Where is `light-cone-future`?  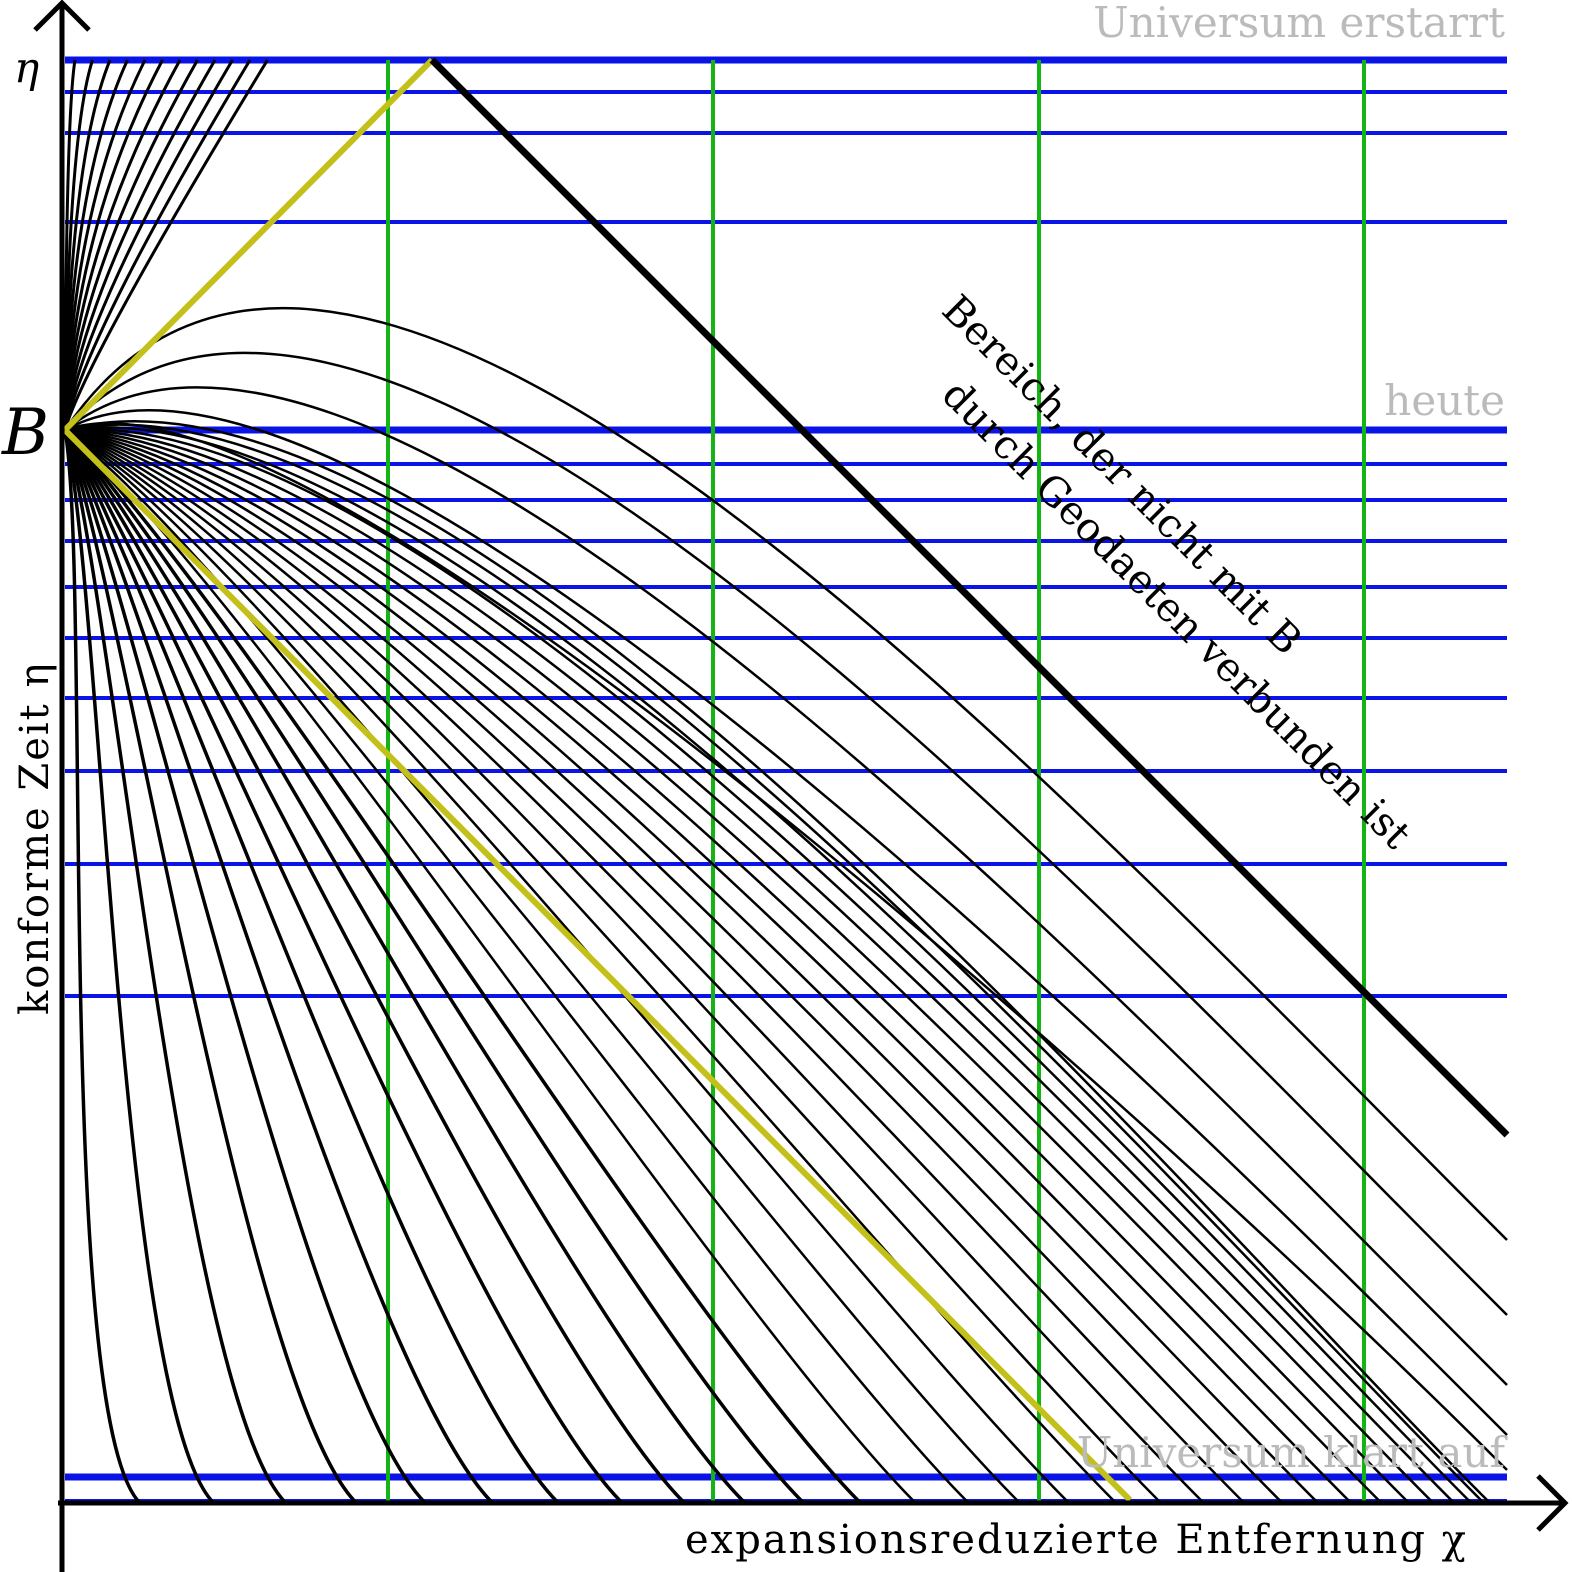 light-cone-future is located at coordinates (248, 245).